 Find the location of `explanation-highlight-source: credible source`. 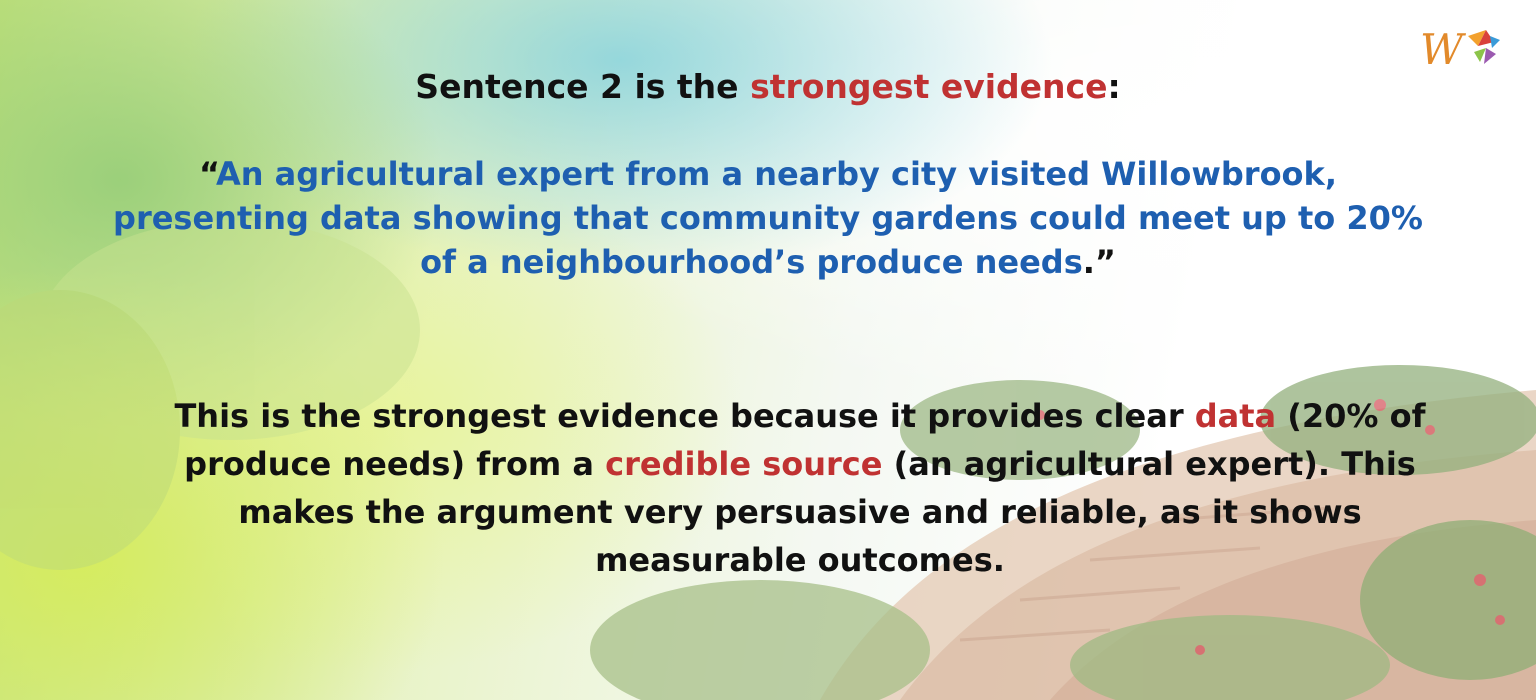

explanation-highlight-source: credible source is located at coordinates (744, 464).